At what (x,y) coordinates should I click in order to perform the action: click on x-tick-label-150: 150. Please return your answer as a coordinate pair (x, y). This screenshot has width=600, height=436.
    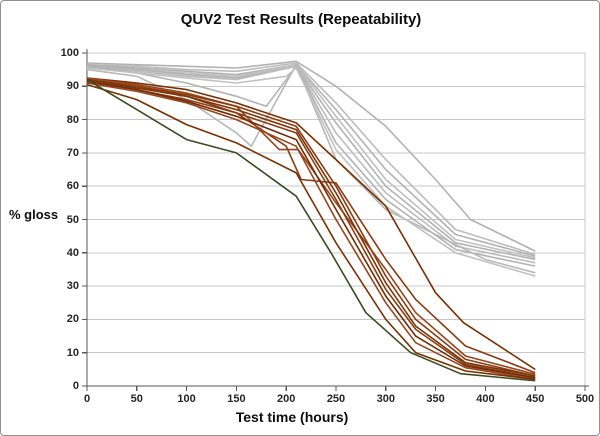
    Looking at the image, I should click on (236, 399).